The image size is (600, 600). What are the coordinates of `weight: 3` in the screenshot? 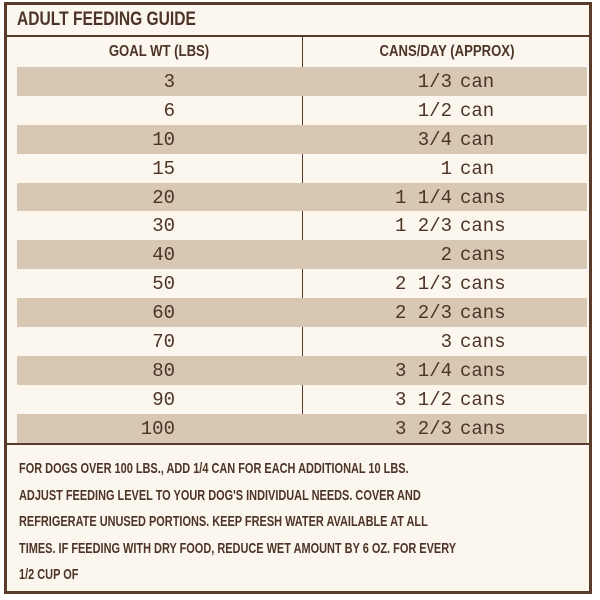 It's located at (169, 82).